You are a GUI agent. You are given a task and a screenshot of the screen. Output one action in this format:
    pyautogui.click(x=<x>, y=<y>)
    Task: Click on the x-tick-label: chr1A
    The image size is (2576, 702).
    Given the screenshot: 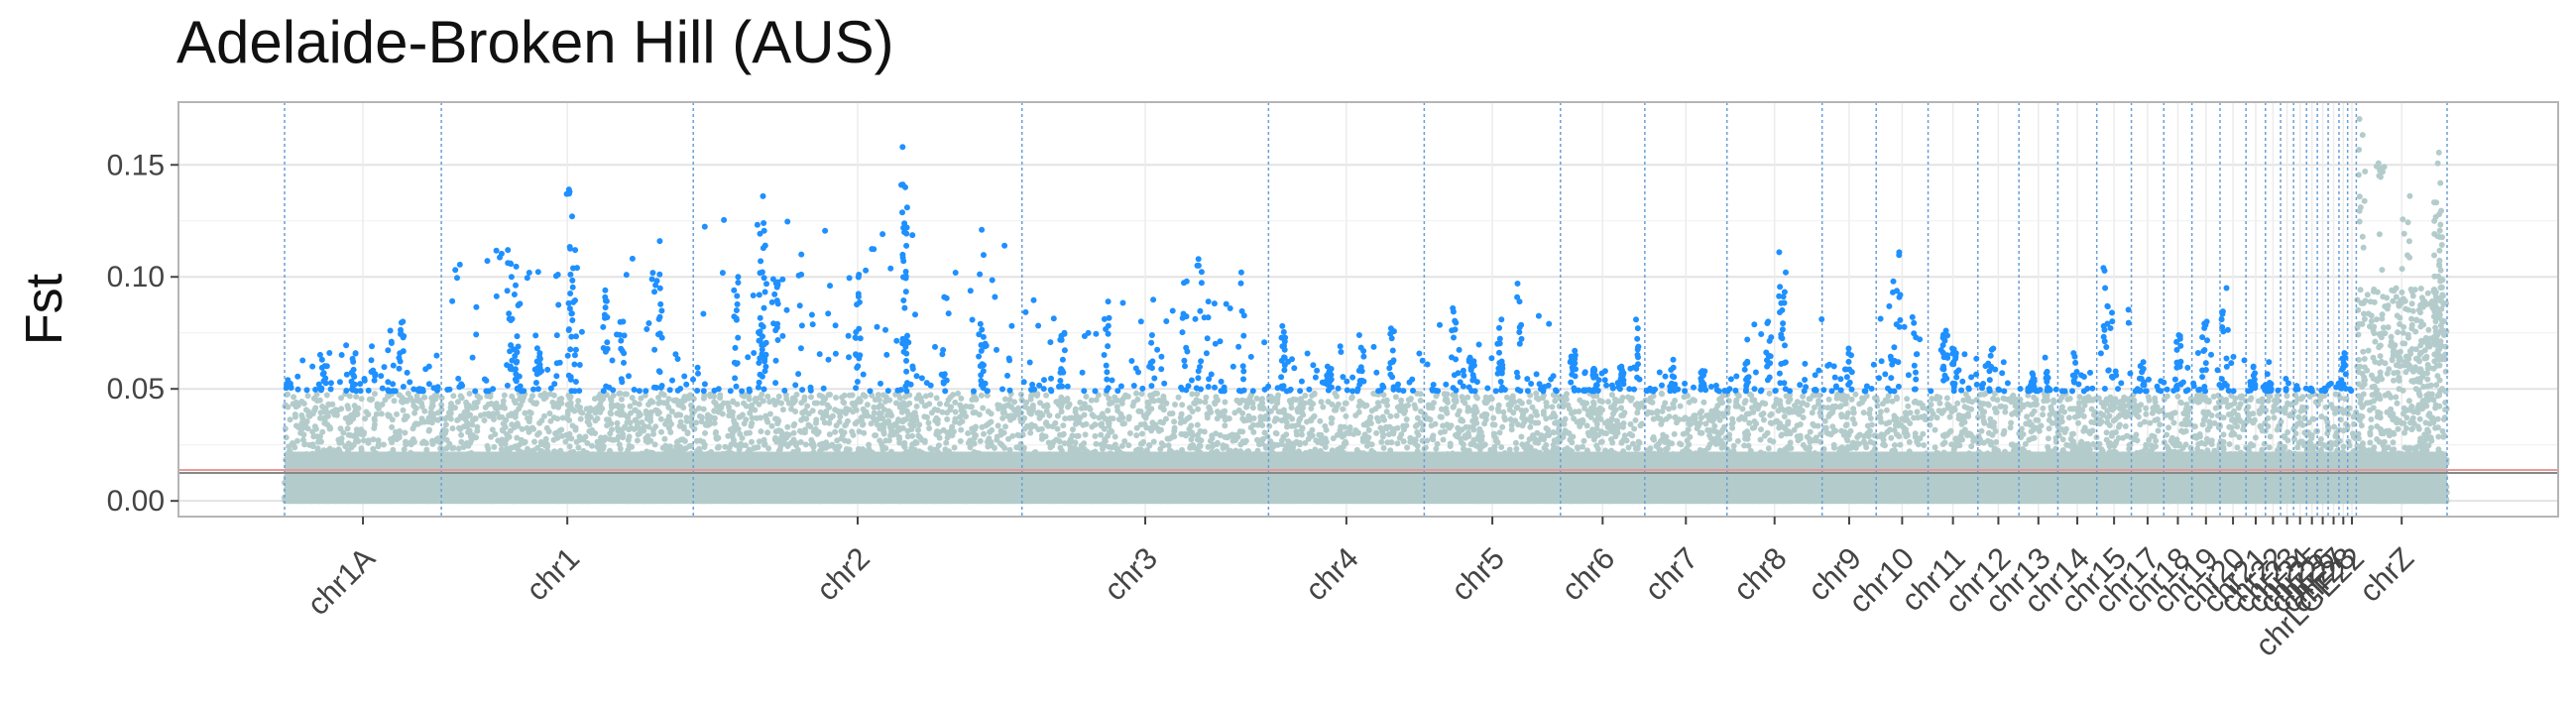 What is the action you would take?
    pyautogui.click(x=341, y=581)
    